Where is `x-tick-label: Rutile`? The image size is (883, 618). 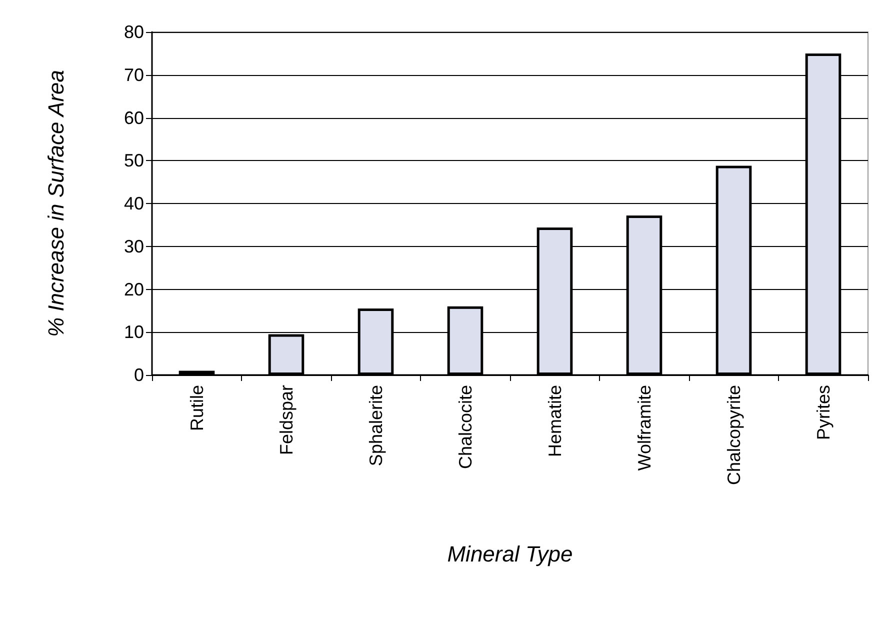 x-tick-label: Rutile is located at coordinates (196, 408).